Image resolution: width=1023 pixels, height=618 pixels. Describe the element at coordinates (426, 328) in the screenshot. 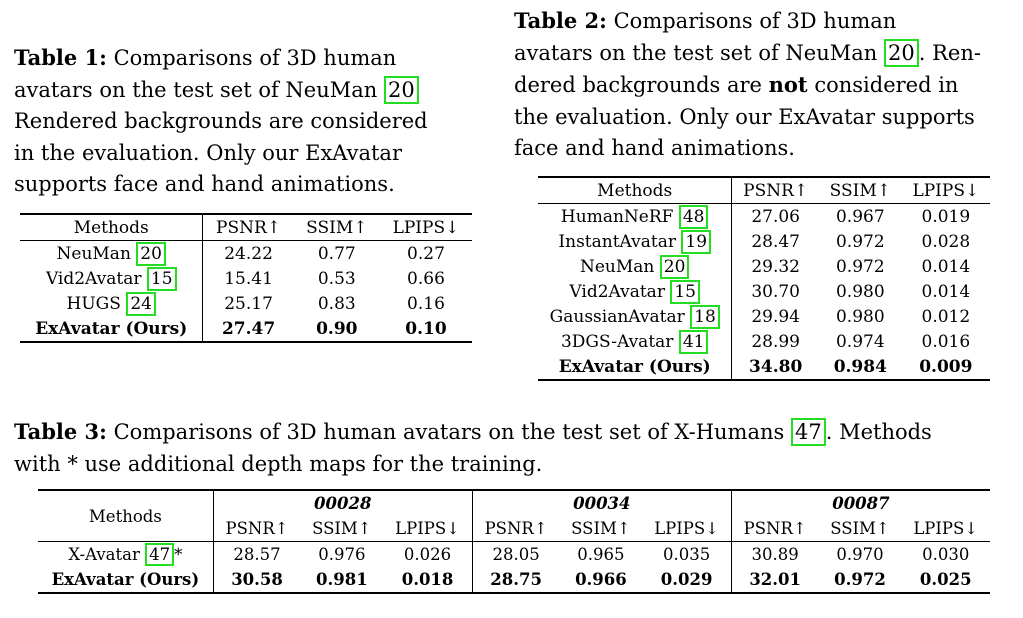

I see `lpips-value: 0.10` at that location.